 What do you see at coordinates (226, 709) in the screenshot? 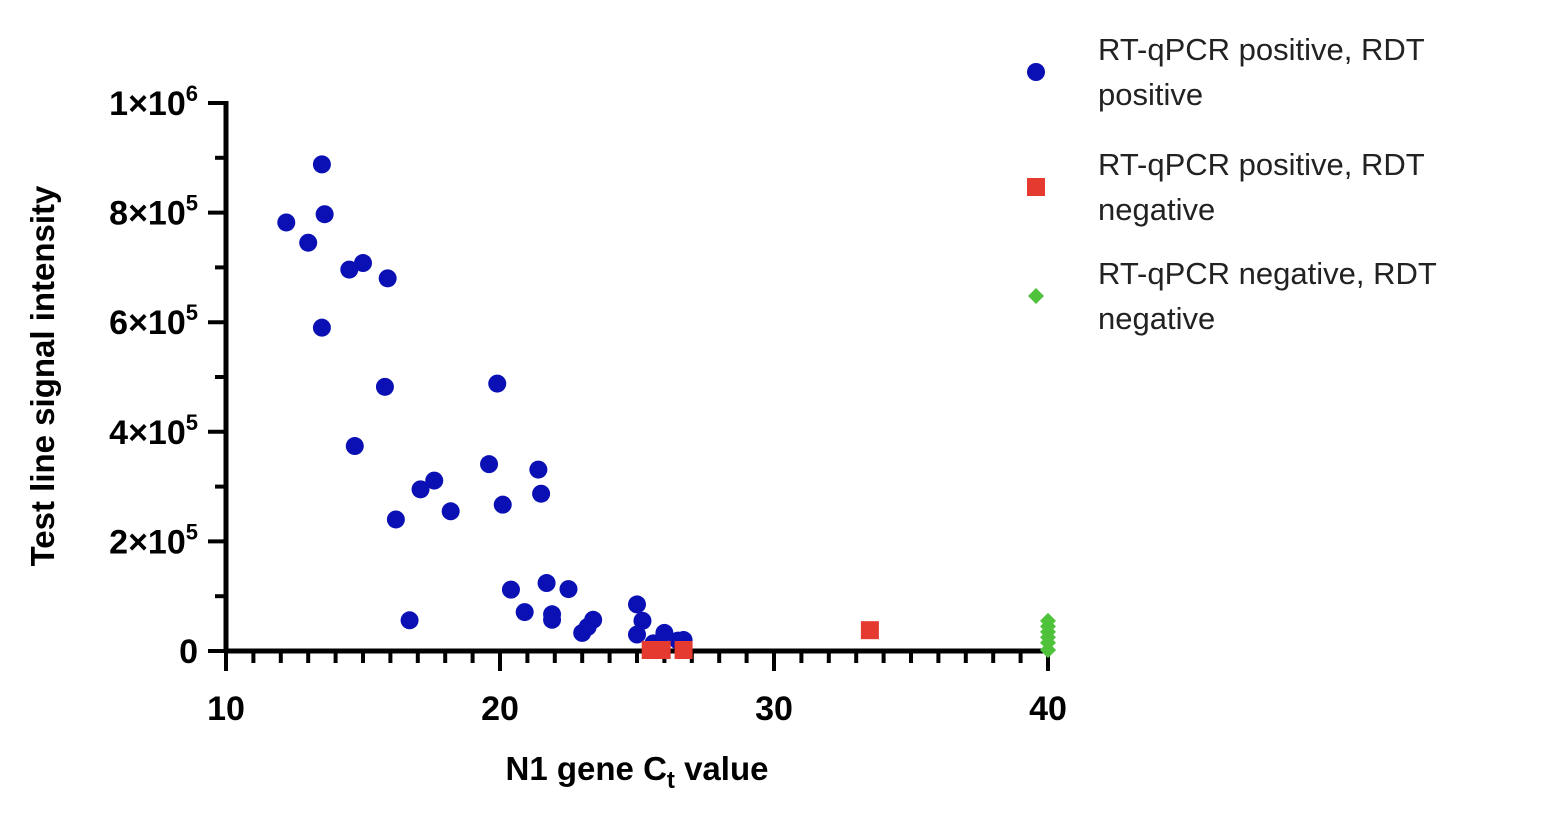
I see `x-tick-label: 10` at bounding box center [226, 709].